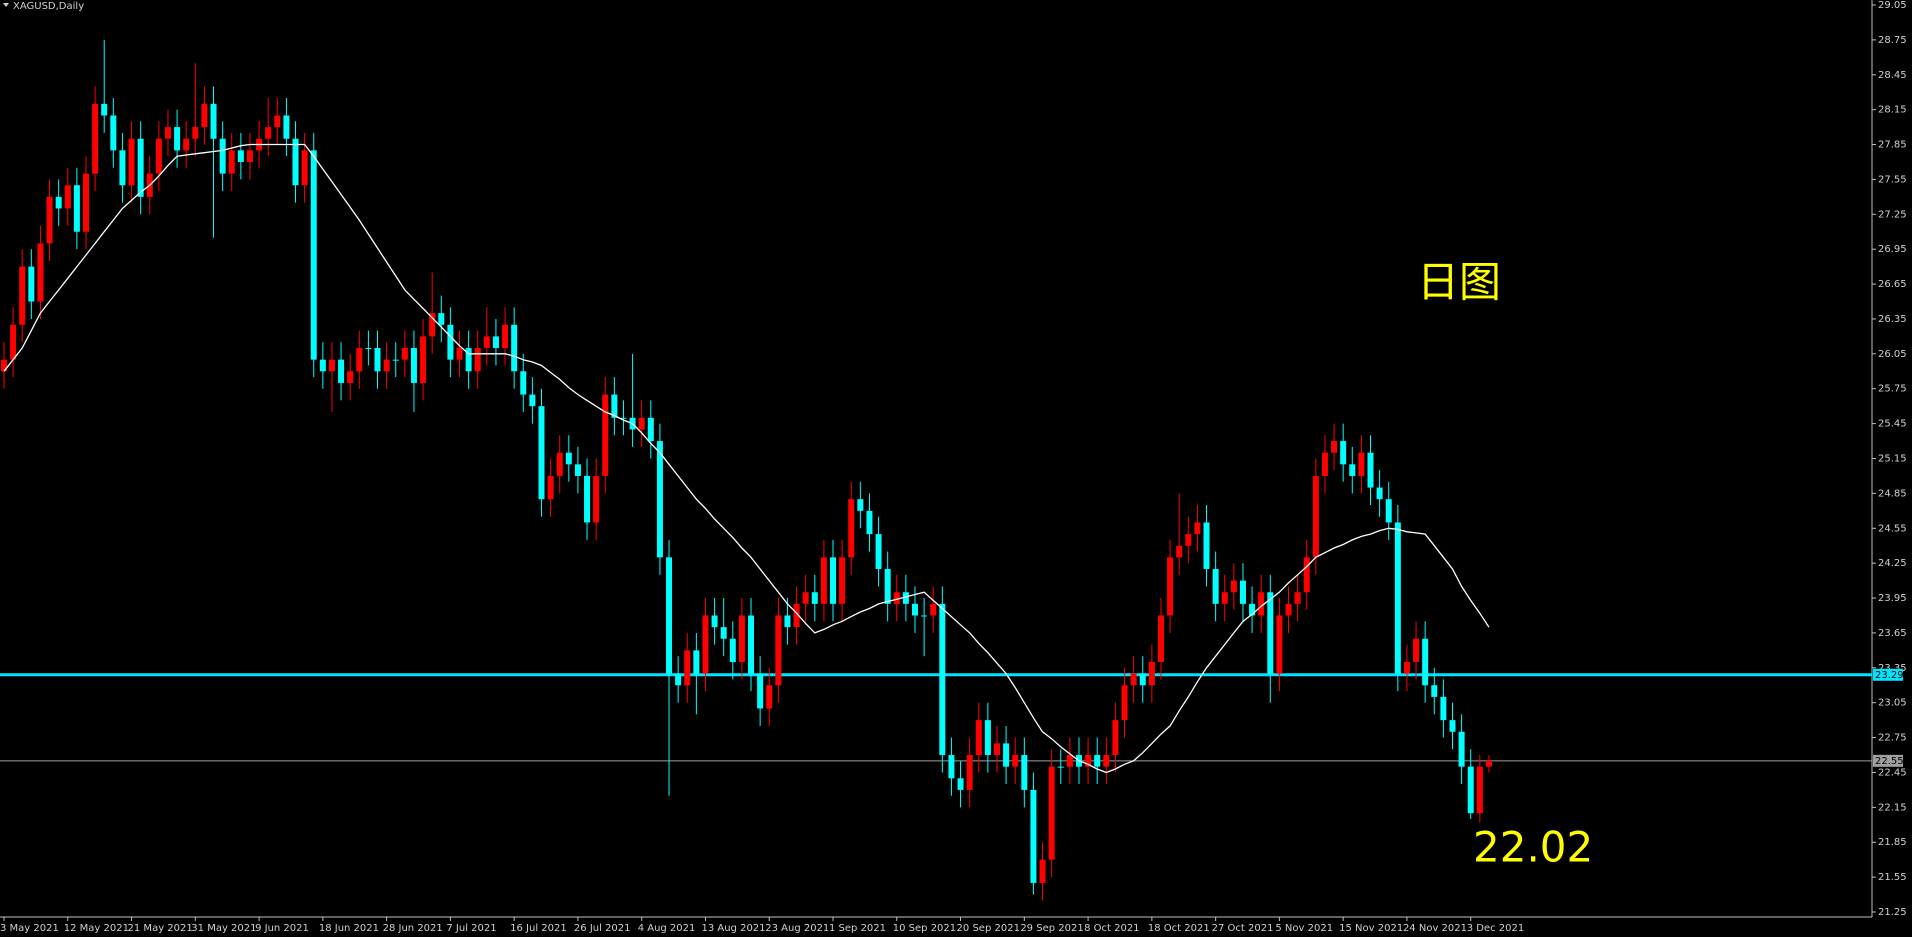  Describe the element at coordinates (667, 928) in the screenshot. I see `x-tick-label: 4 Aug 2021` at that location.